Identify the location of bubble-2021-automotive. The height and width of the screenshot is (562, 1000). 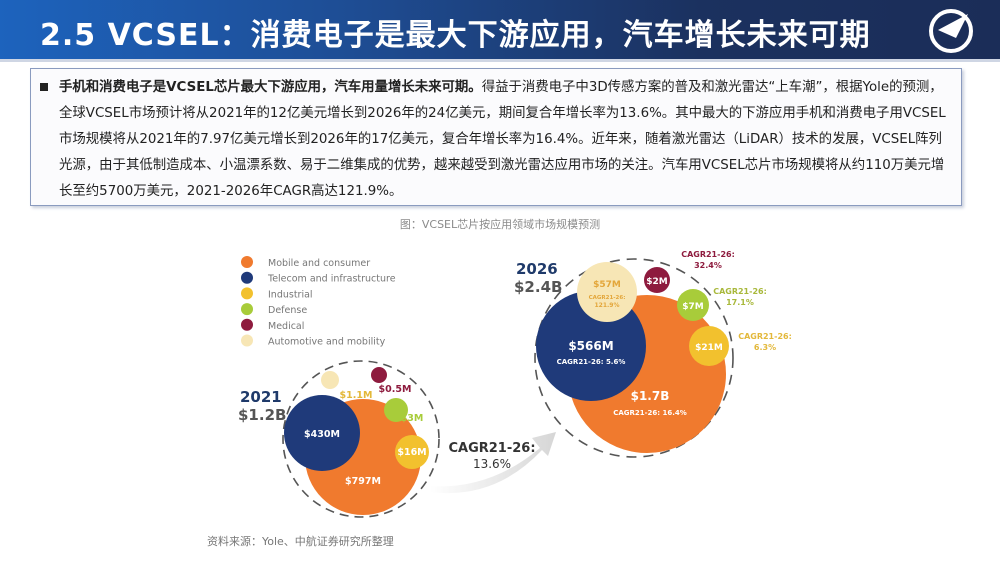
(330, 380).